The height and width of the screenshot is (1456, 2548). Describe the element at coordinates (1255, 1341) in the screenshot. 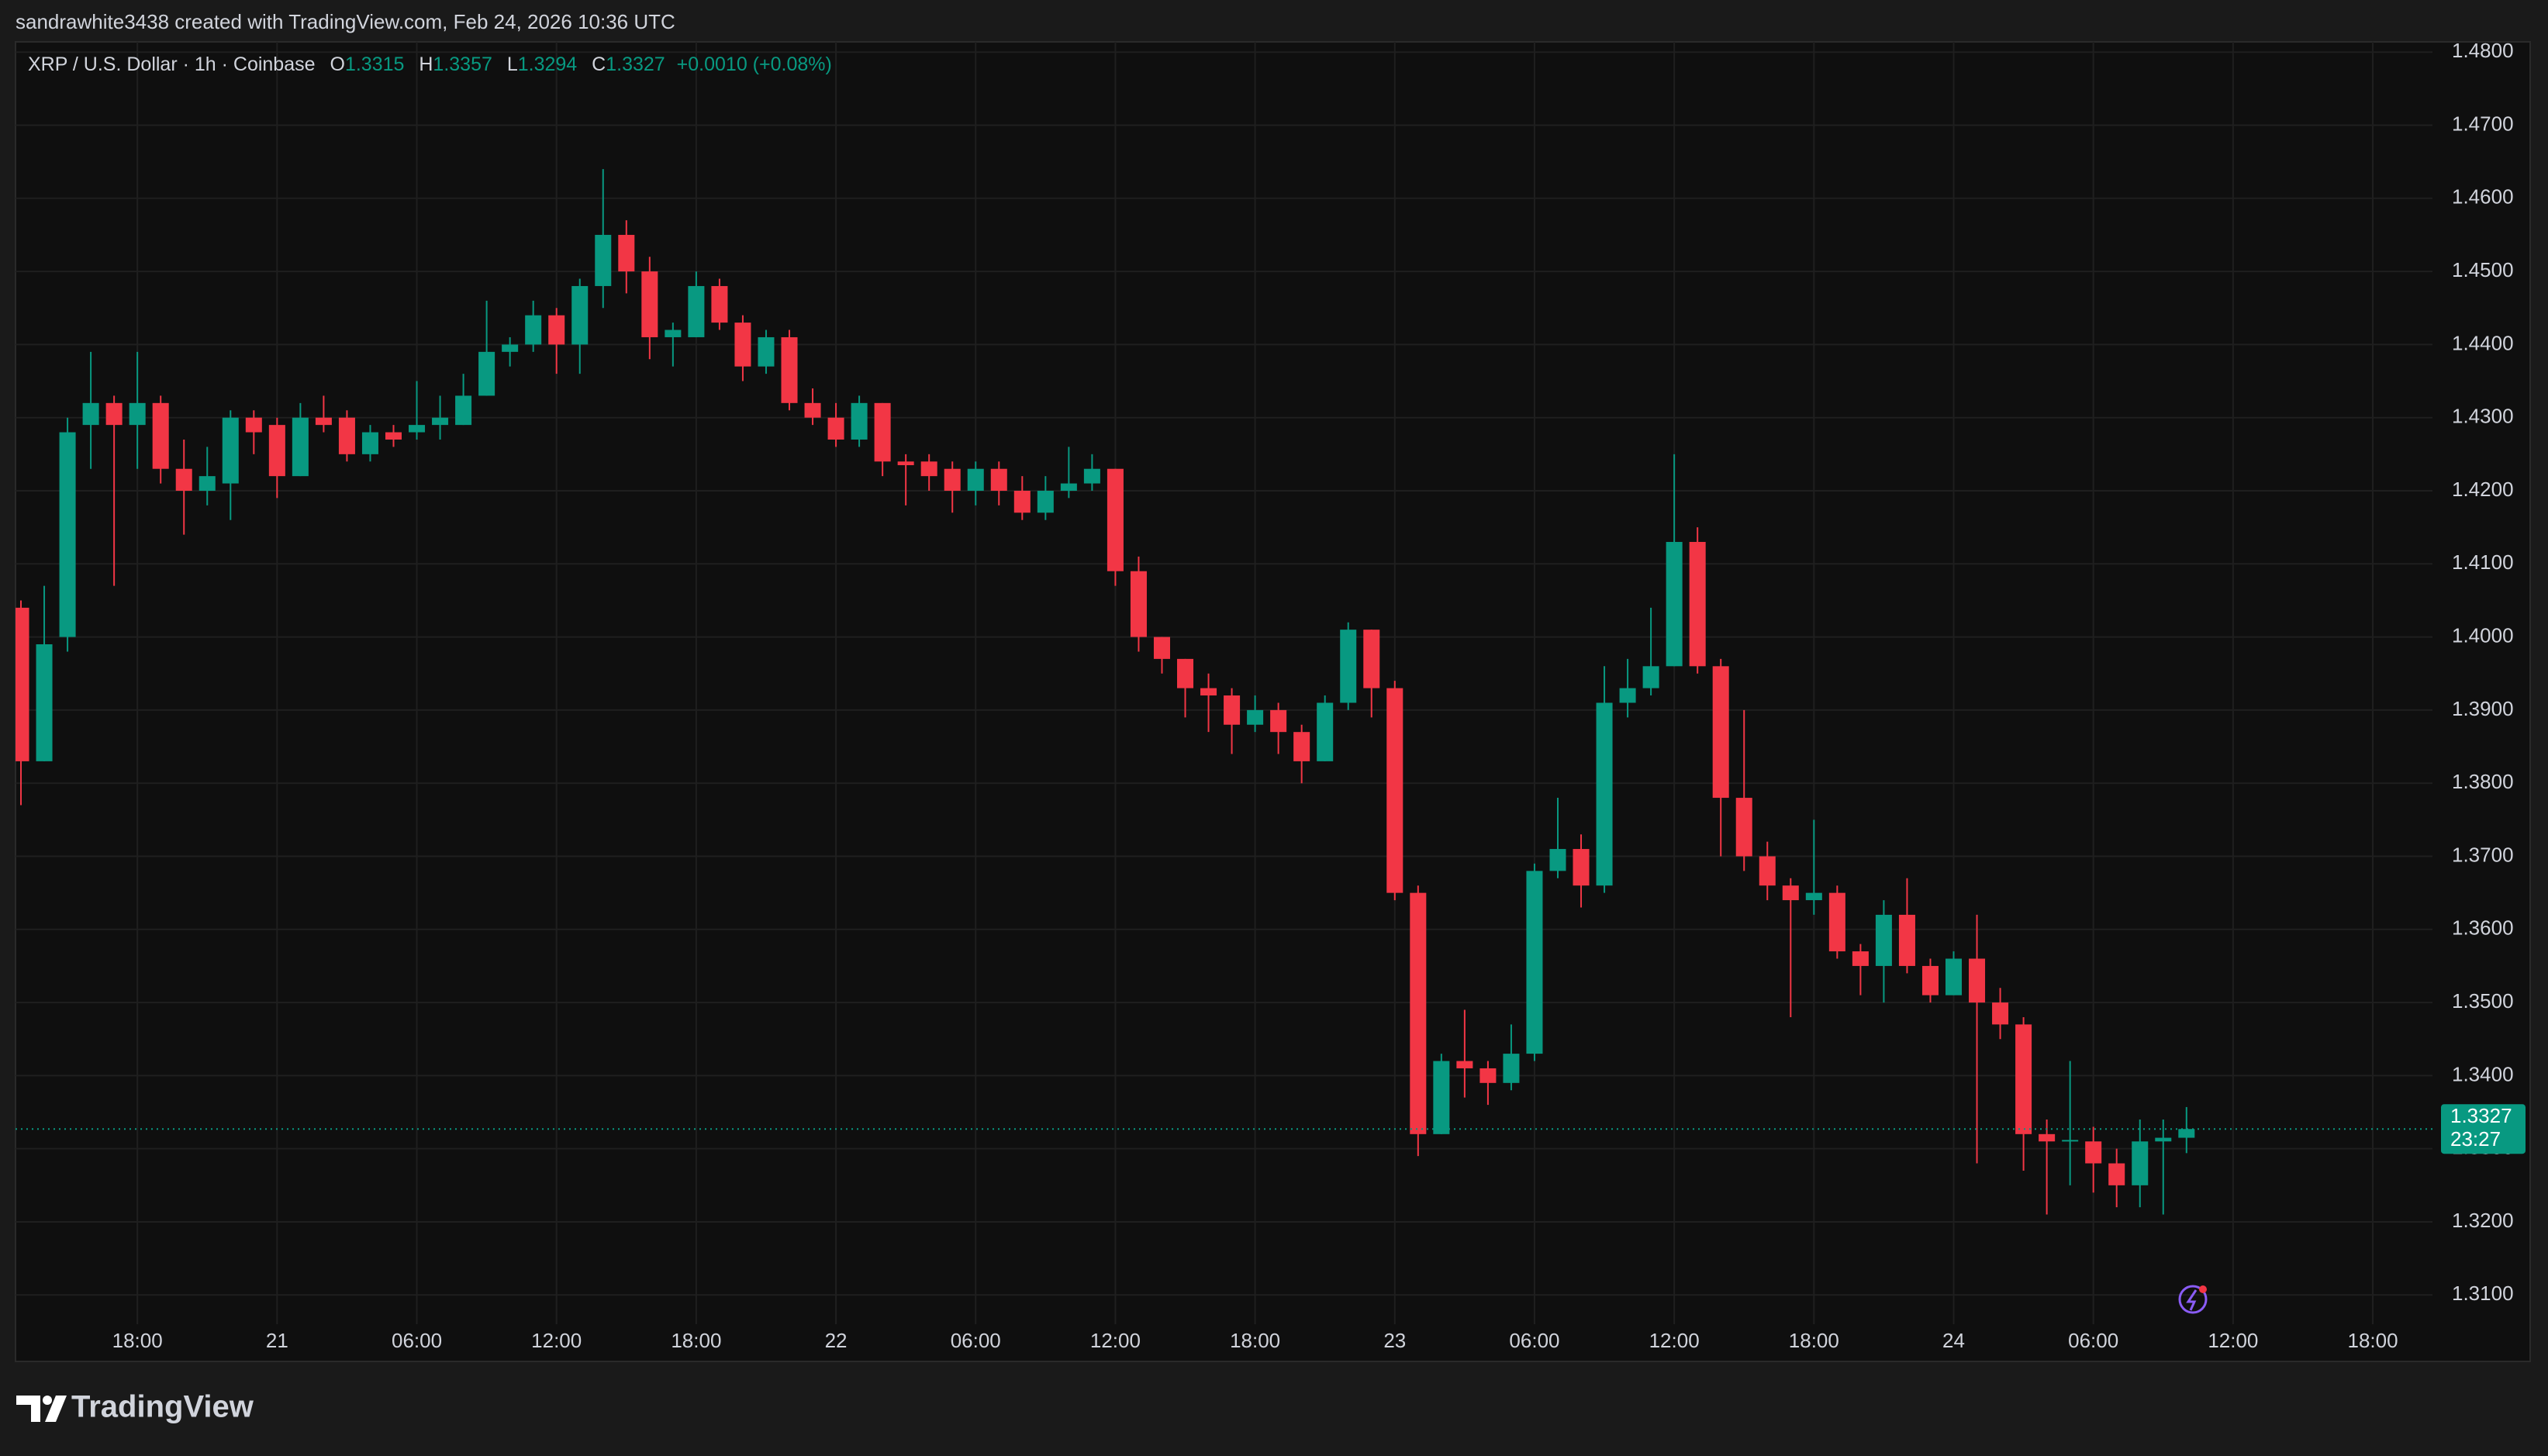

I see `x-tick-label: 18:00` at that location.